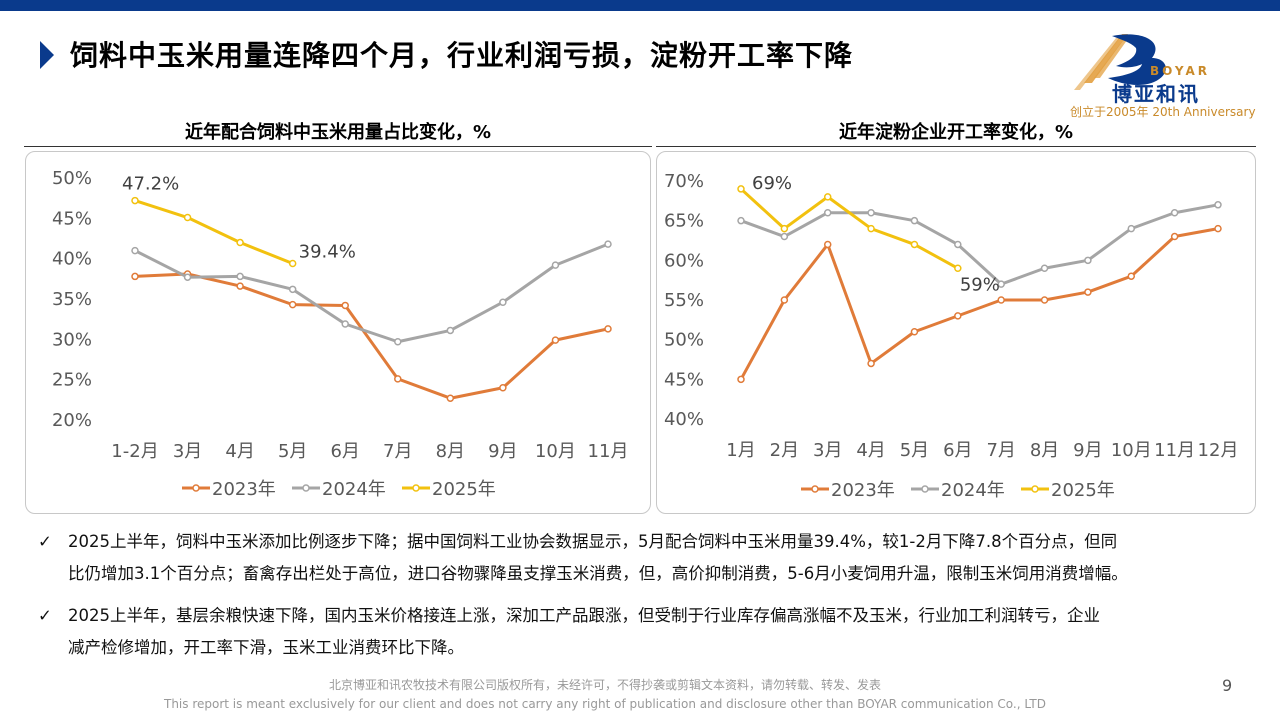 The height and width of the screenshot is (720, 1280). What do you see at coordinates (784, 450) in the screenshot?
I see `chart2-xtick-label: 2月` at bounding box center [784, 450].